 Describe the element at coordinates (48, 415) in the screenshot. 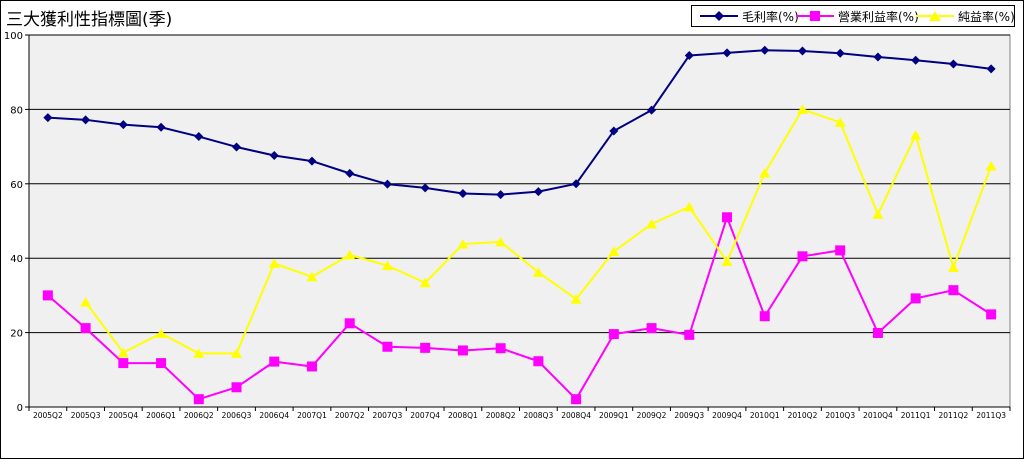

I see `x-tick-label: 2005Q2` at that location.